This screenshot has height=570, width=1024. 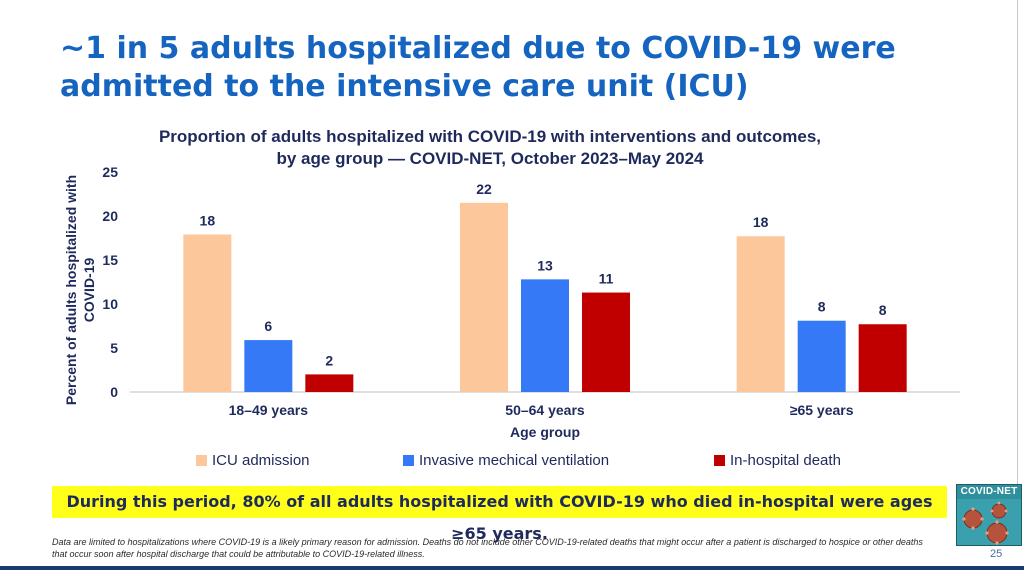 I want to click on legend-label: ICU admission, so click(x=261, y=460).